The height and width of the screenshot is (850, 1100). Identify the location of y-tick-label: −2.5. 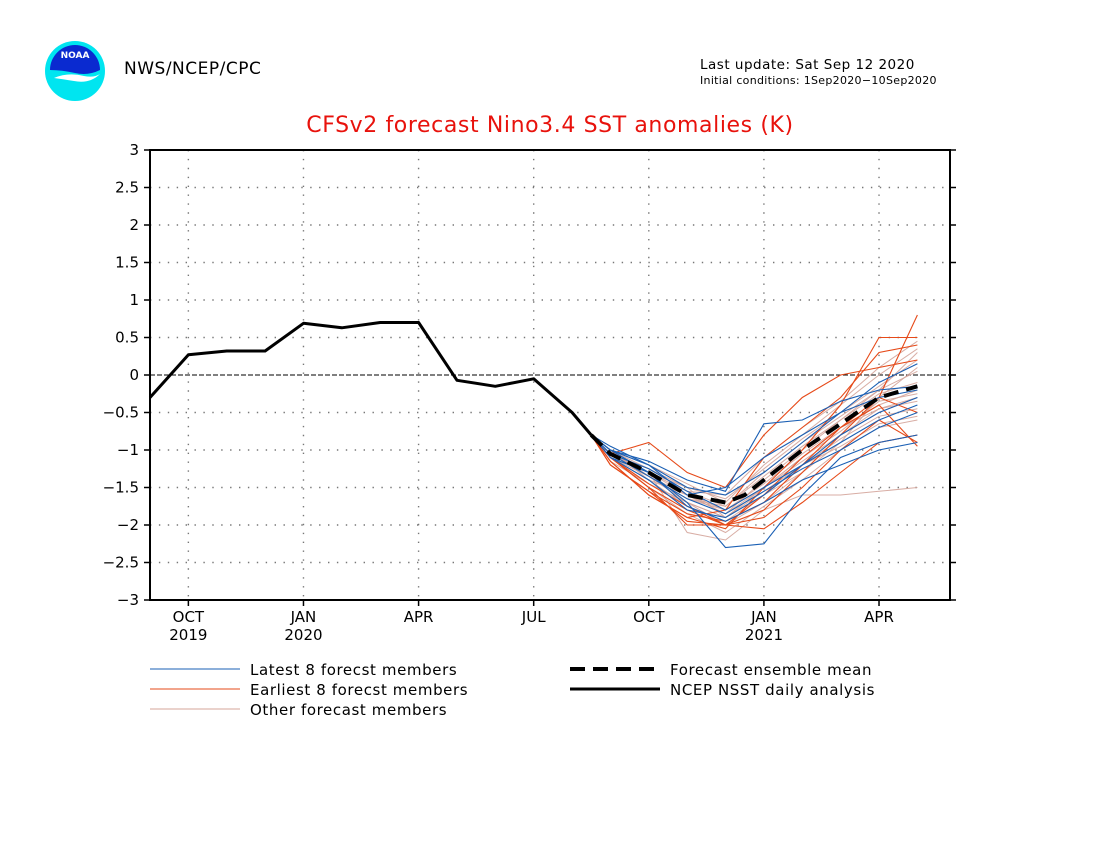
(121, 563).